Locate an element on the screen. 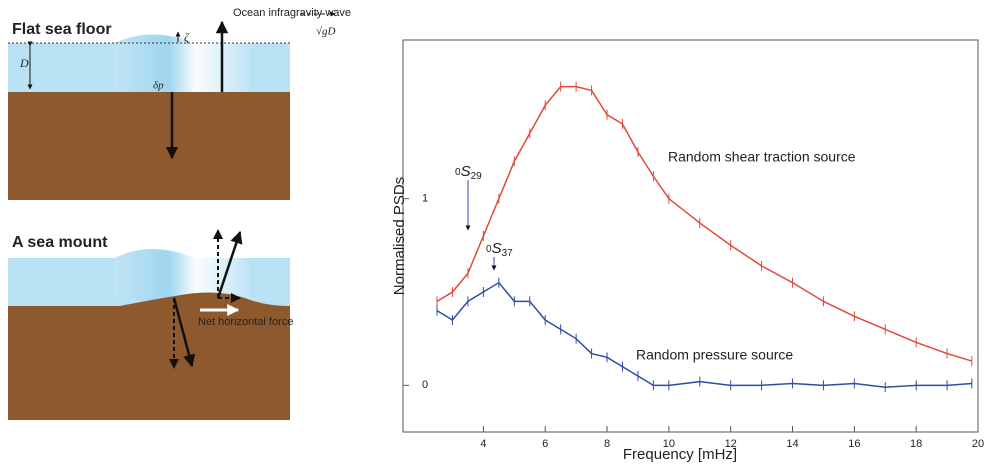  series-label: Random pressure source is located at coordinates (714, 355).